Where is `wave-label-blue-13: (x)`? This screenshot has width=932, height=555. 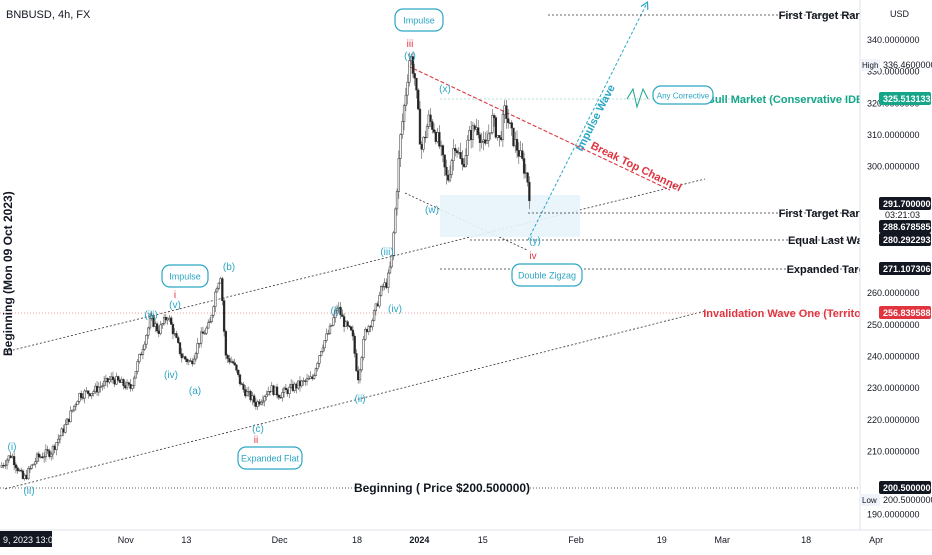
wave-label-blue-13: (x) is located at coordinates (445, 89).